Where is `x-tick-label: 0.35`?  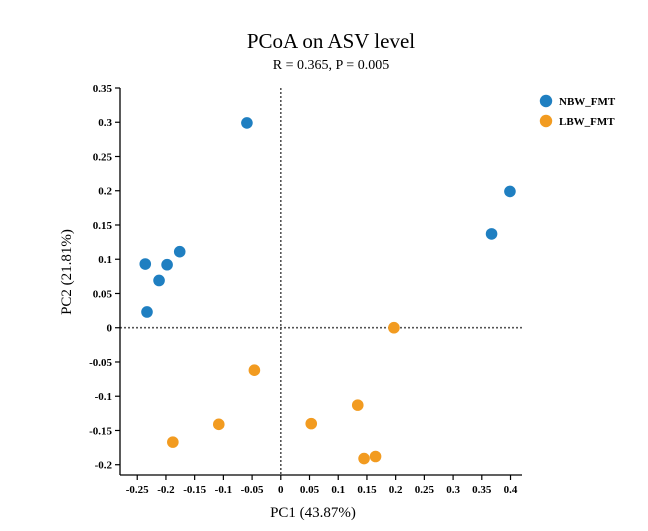 x-tick-label: 0.35 is located at coordinates (482, 490).